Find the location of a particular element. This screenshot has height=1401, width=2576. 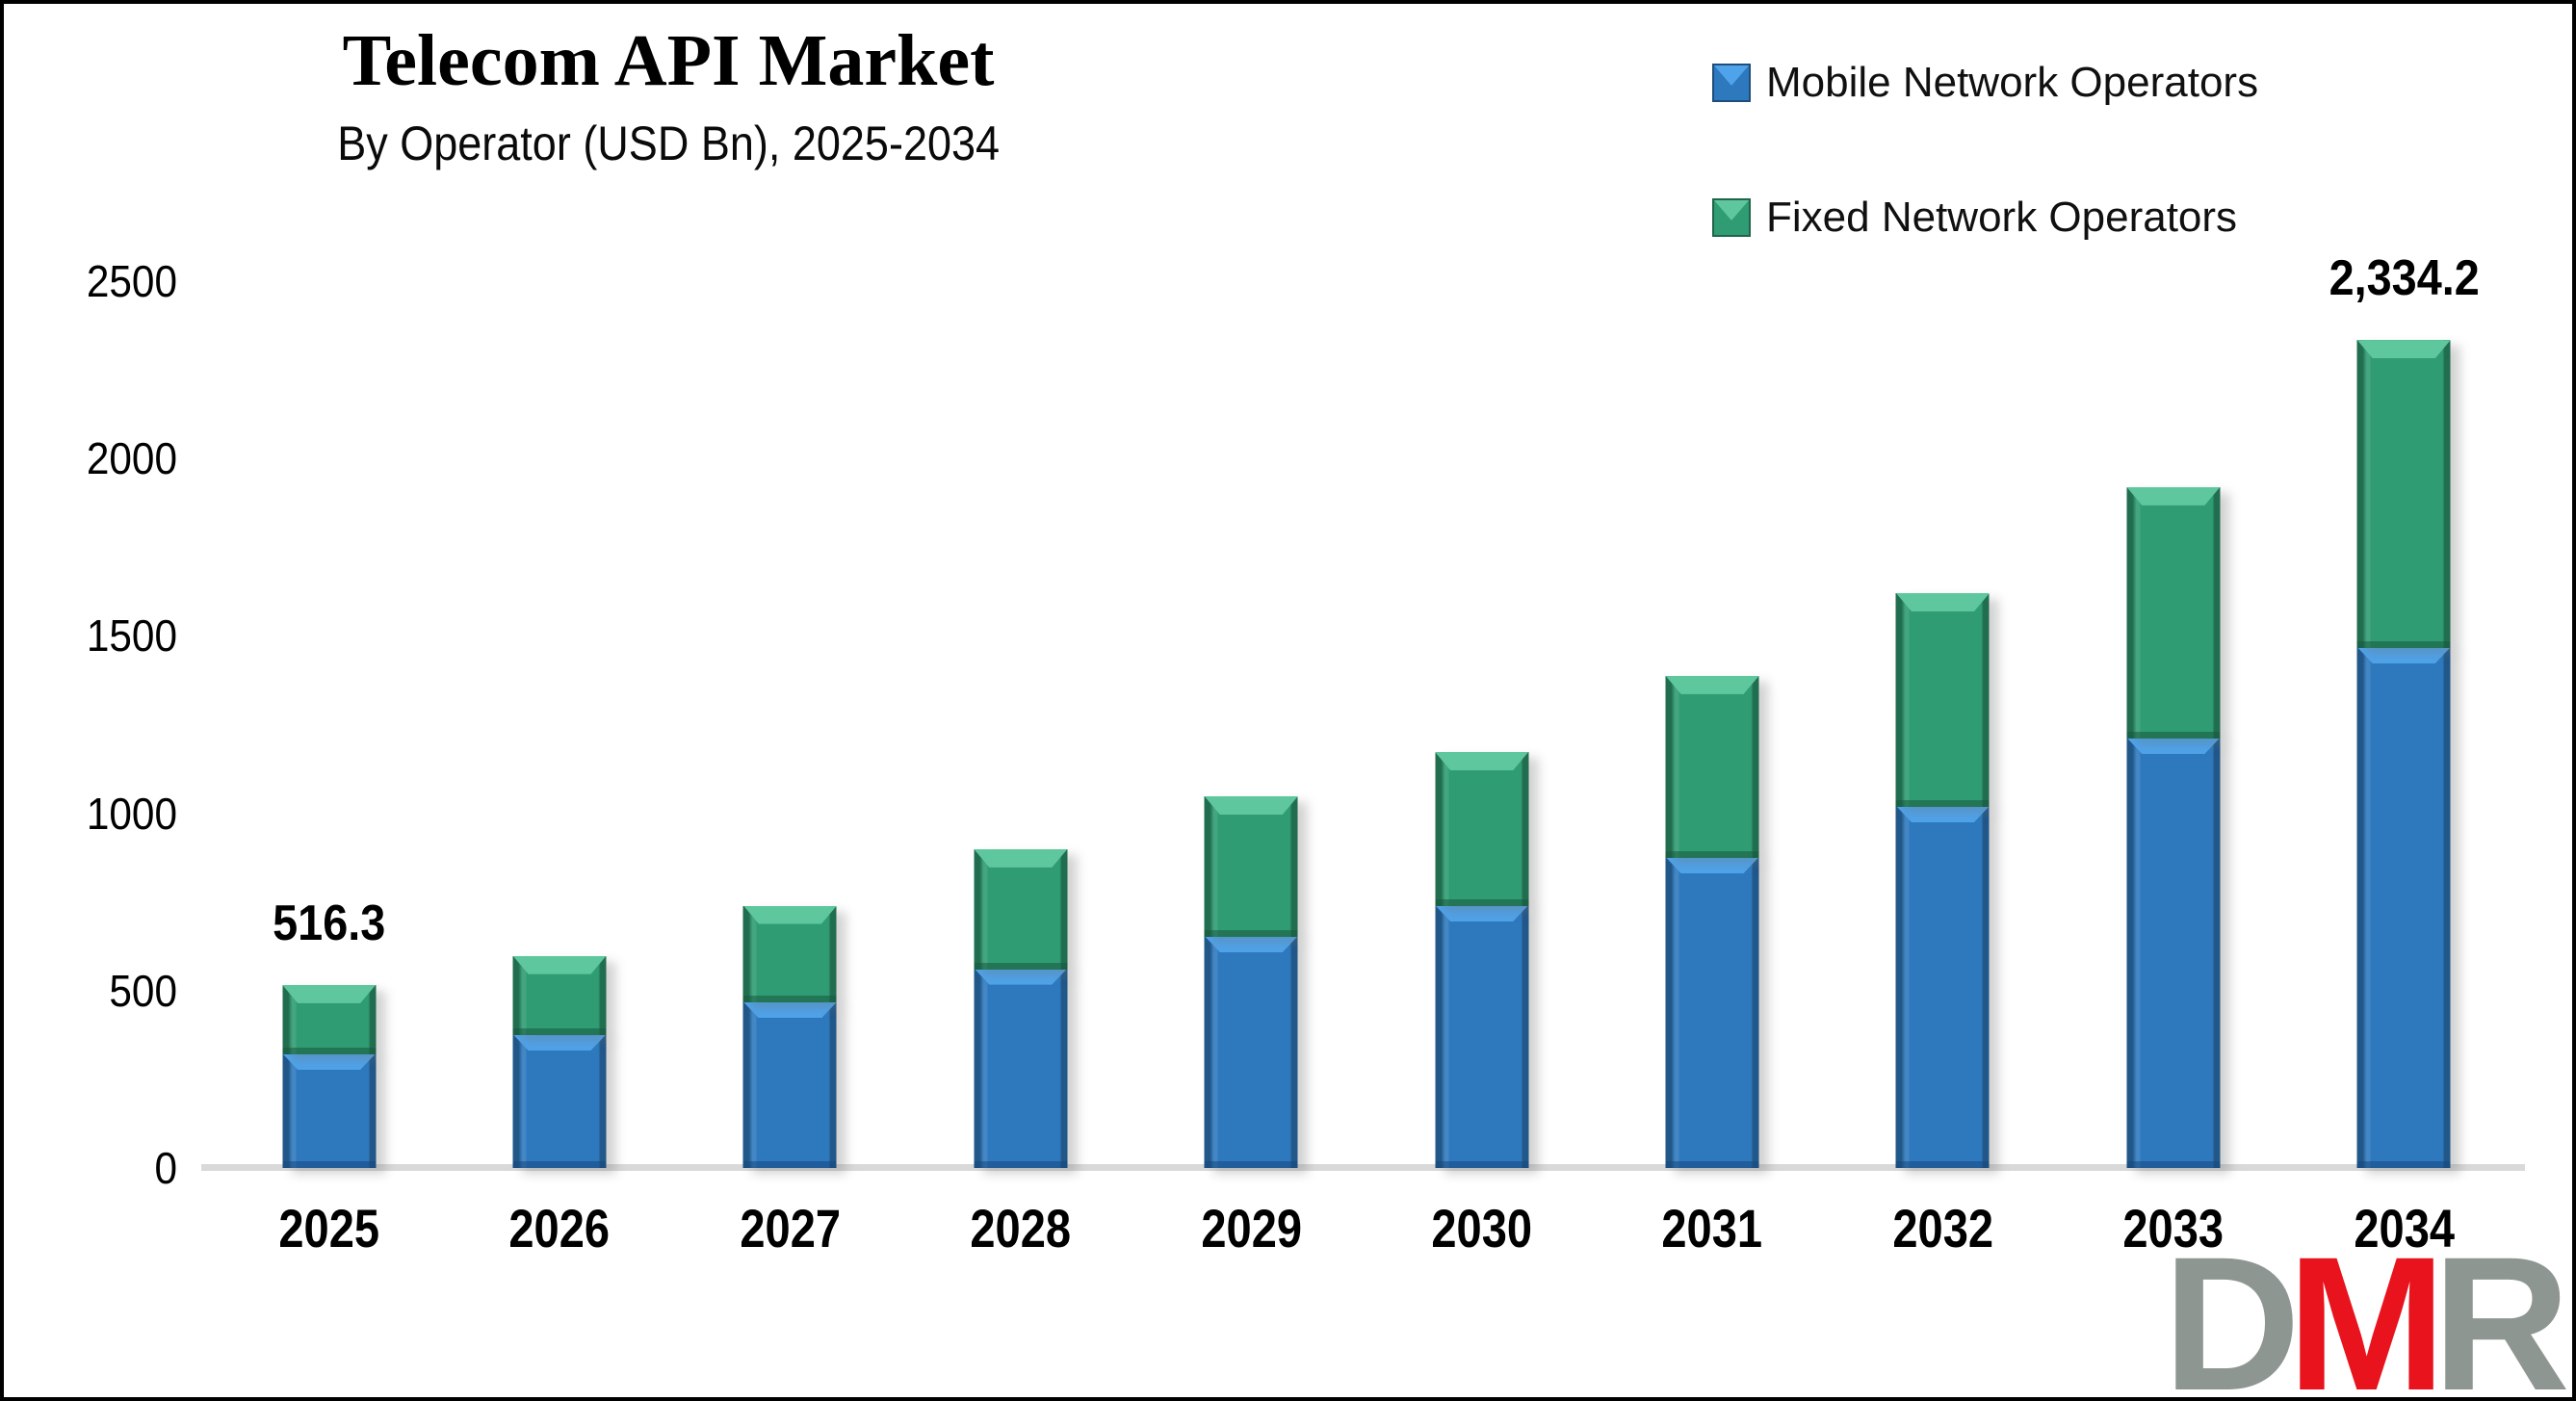

bar-segment-2026-fixed is located at coordinates (559, 996).